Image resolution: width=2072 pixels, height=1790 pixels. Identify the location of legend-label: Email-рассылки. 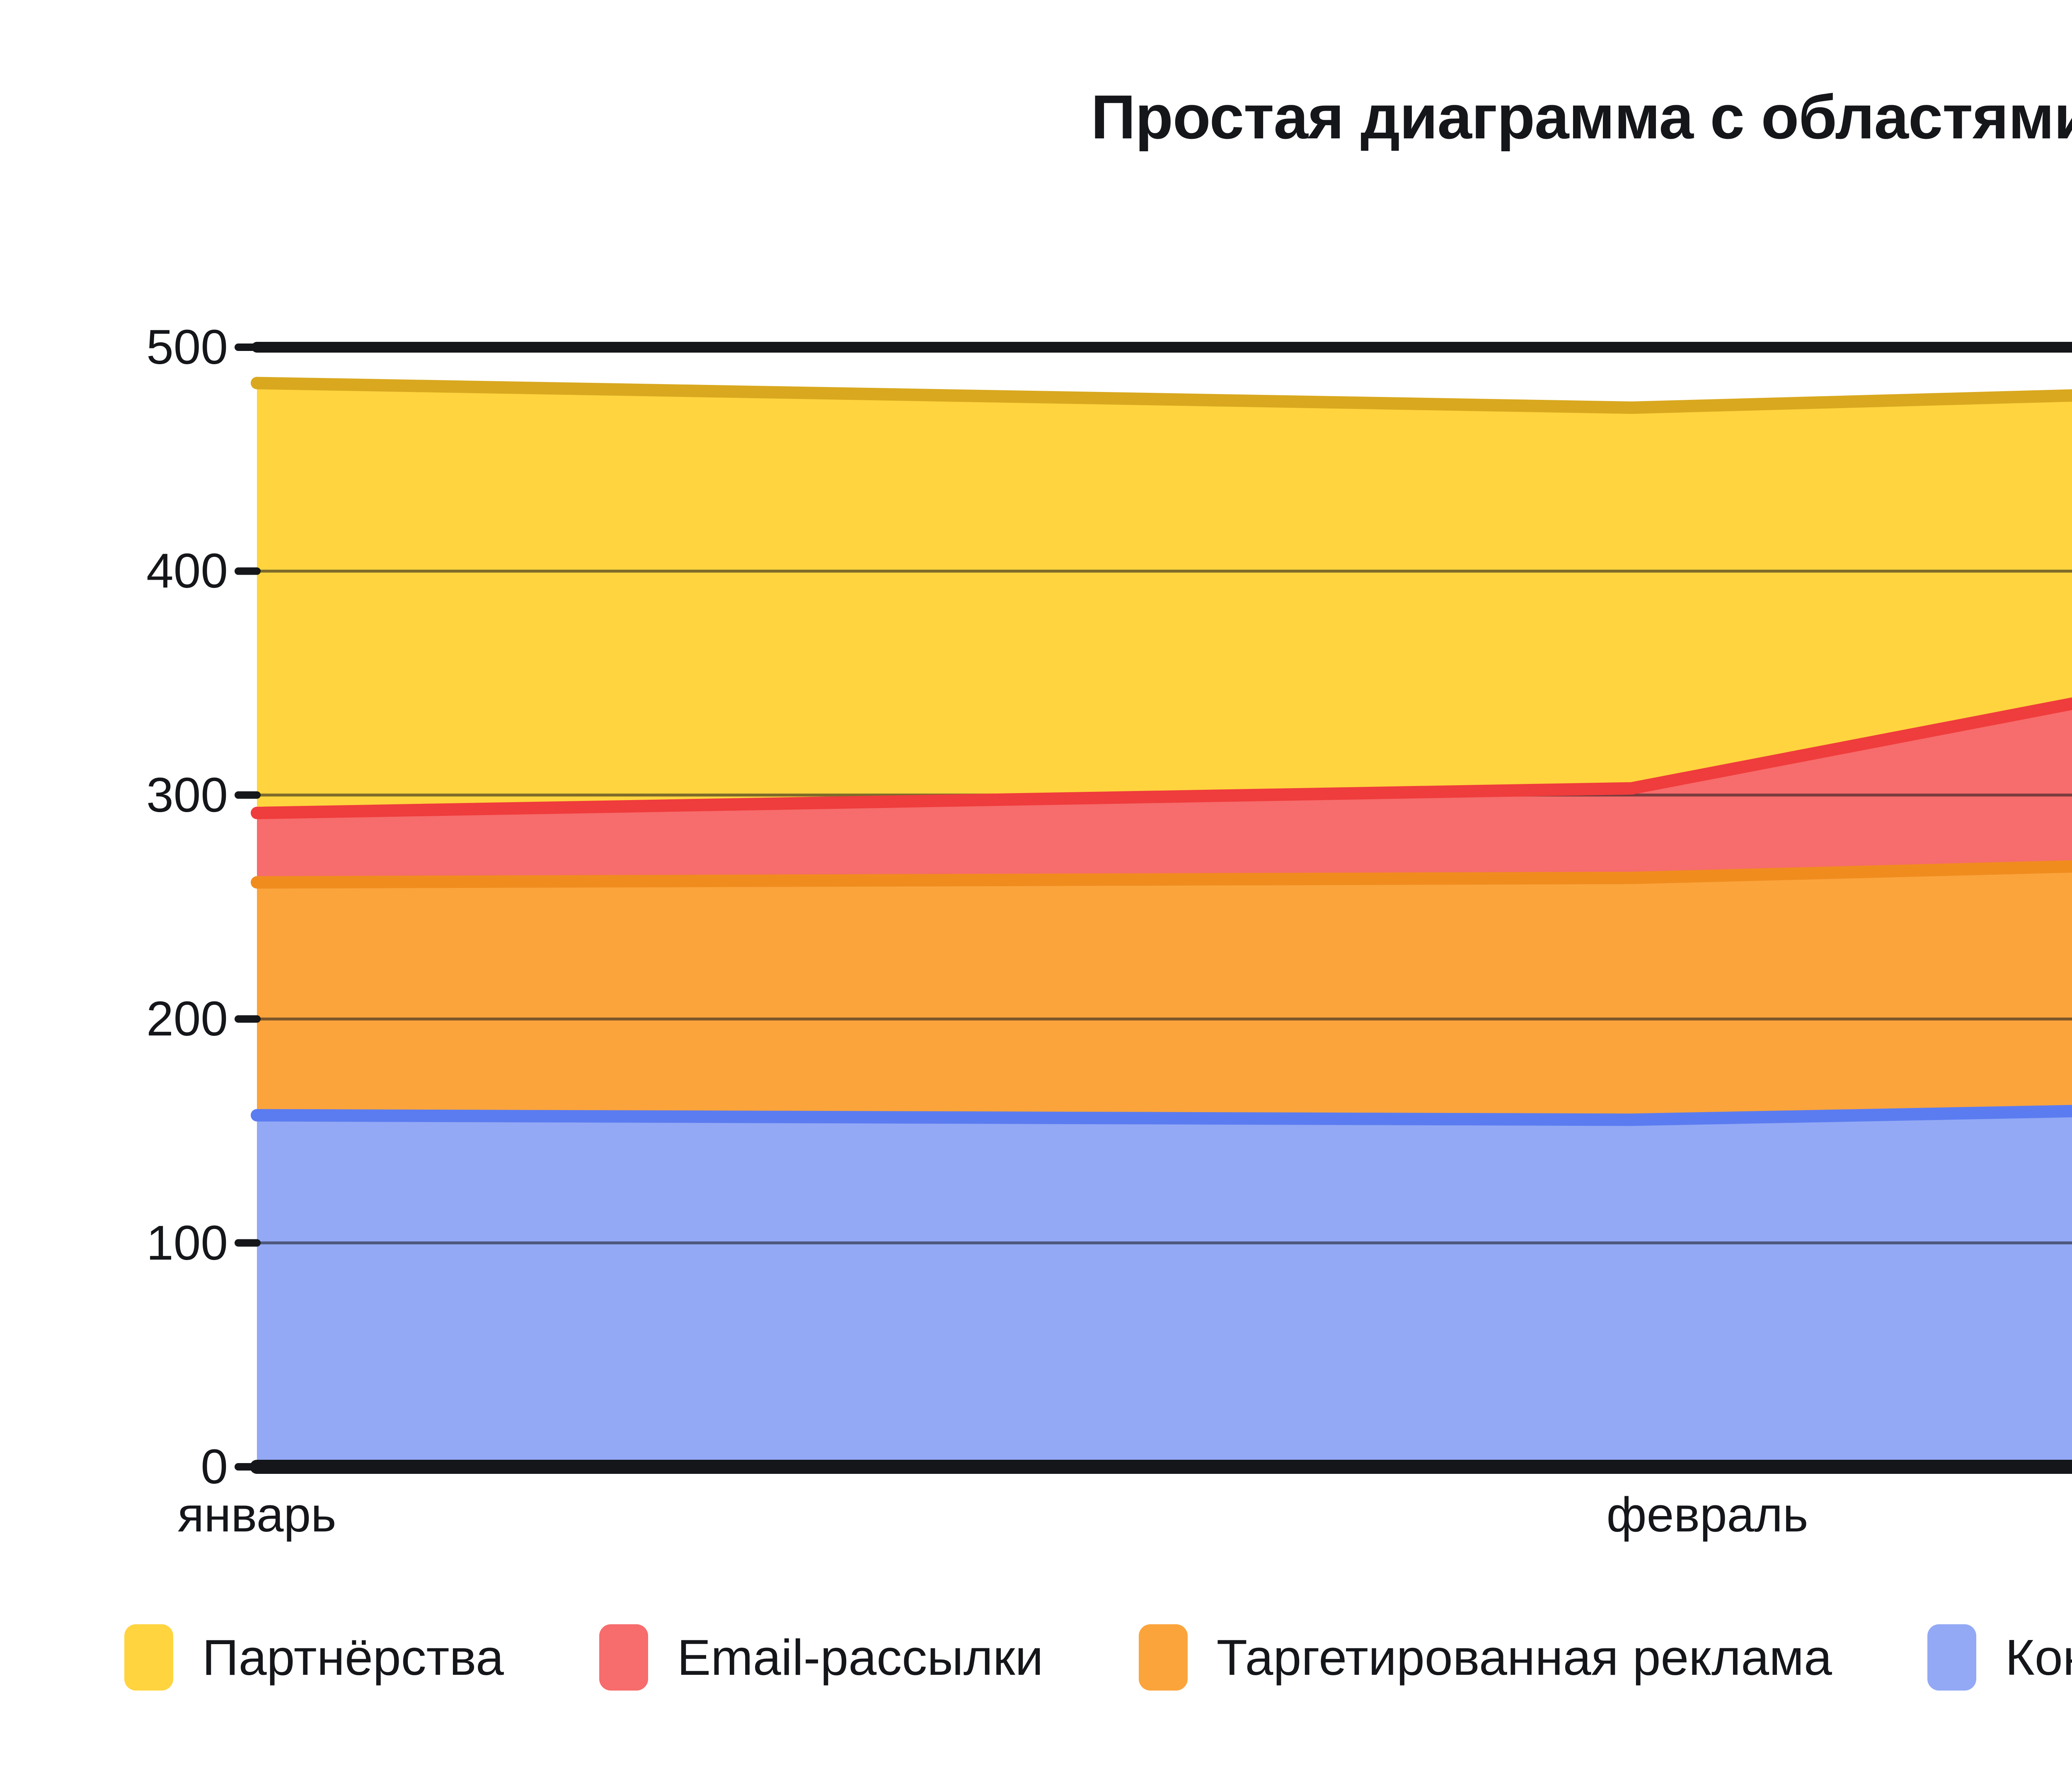
(860, 1658).